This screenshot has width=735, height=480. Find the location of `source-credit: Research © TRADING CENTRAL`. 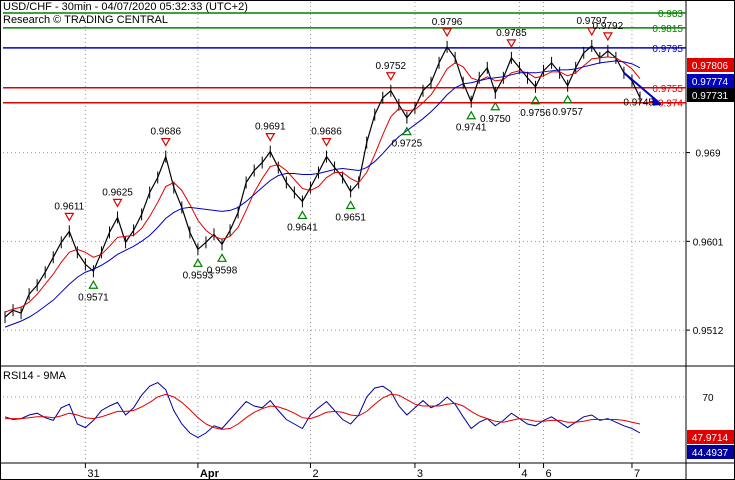

source-credit: Research © TRADING CENTRAL is located at coordinates (85, 20).